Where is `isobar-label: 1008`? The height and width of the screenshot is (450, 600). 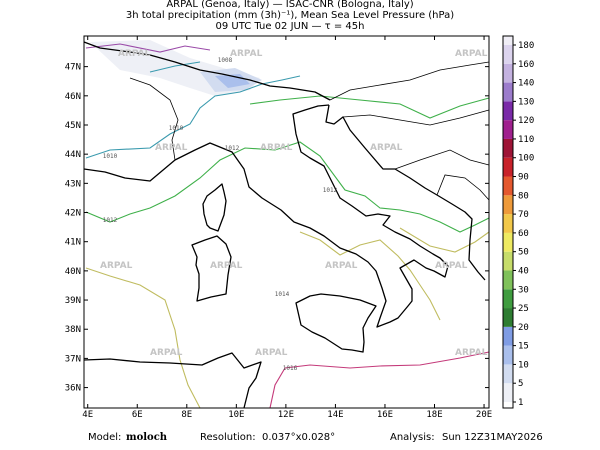
isobar-label: 1008 is located at coordinates (225, 60).